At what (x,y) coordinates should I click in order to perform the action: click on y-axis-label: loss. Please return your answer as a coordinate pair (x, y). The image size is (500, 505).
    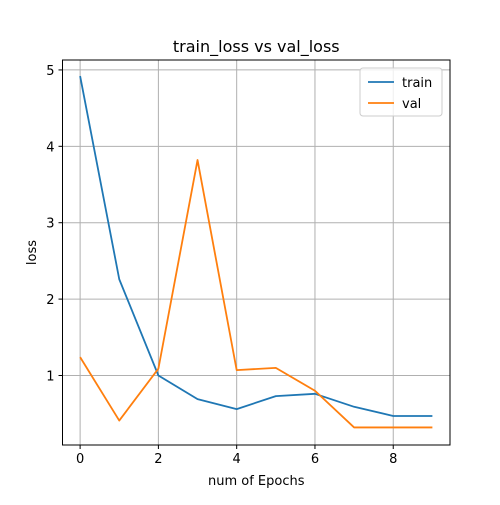
    Looking at the image, I should click on (32, 252).